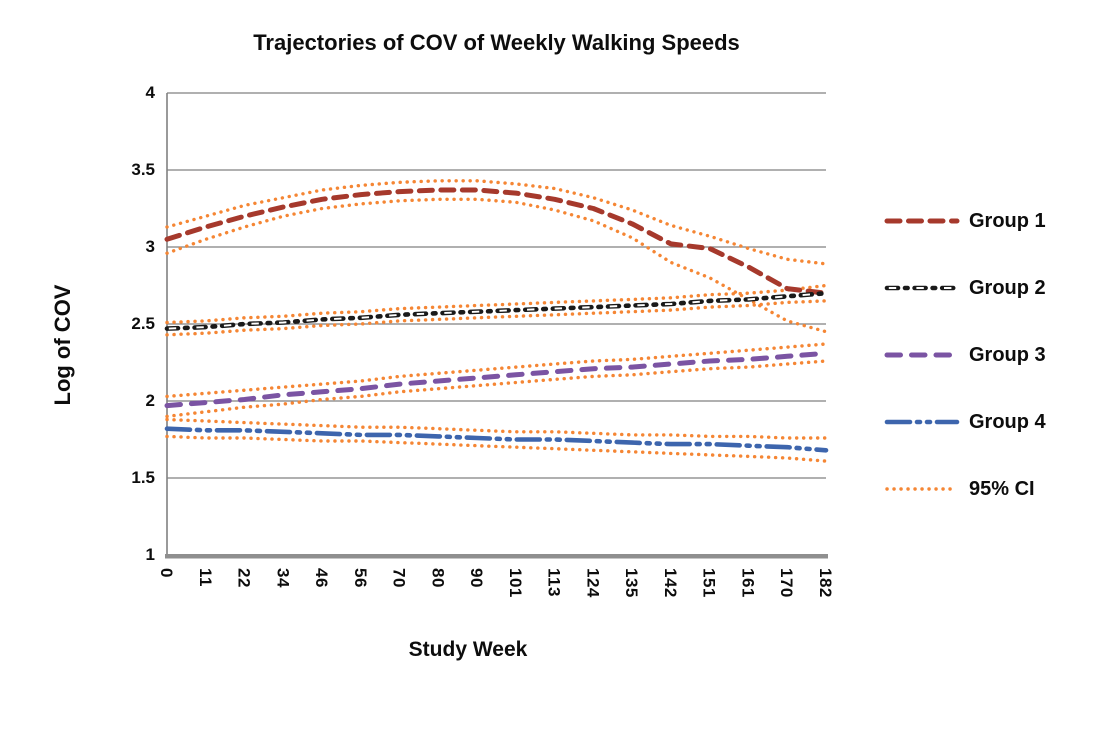 The height and width of the screenshot is (732, 1101). I want to click on x-tick-label-101: 101, so click(515, 583).